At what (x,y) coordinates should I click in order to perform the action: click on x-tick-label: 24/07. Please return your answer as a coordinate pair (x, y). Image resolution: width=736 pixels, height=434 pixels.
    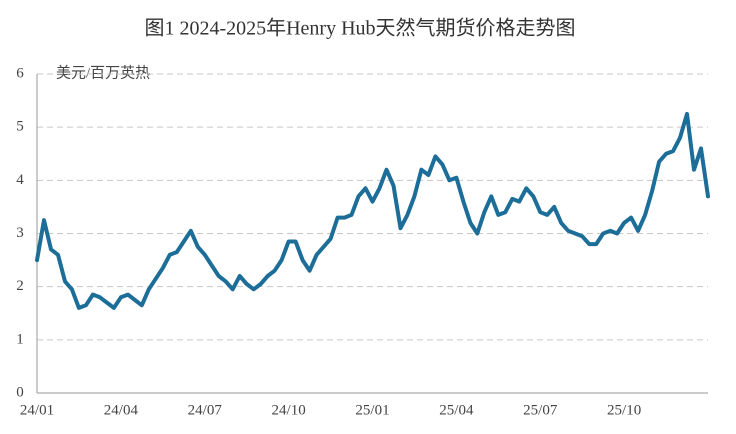
    Looking at the image, I should click on (205, 410).